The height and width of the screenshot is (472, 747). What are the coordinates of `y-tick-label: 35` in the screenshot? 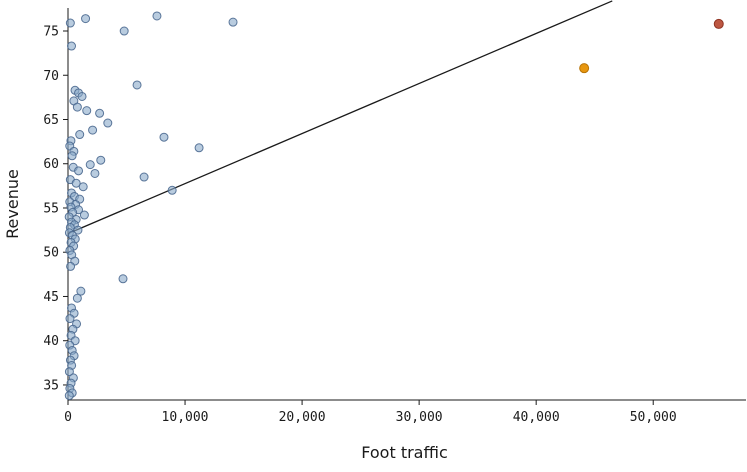 It's located at (51, 385).